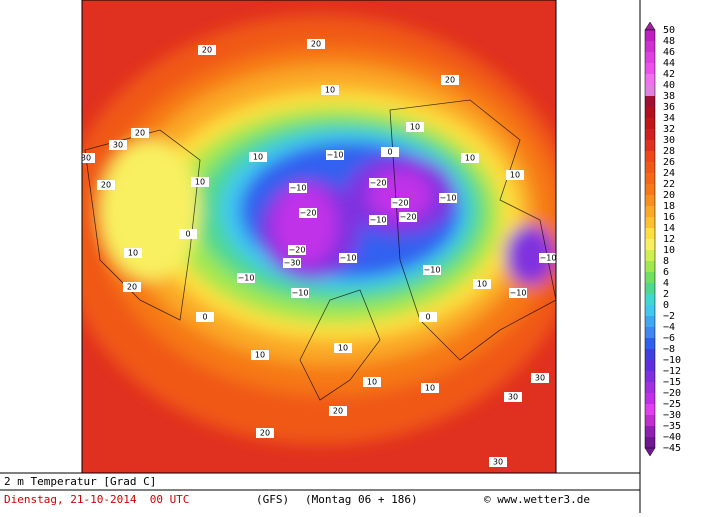 The width and height of the screenshot is (704, 517). Describe the element at coordinates (537, 499) in the screenshot. I see `credit: © www.wetter3.de` at that location.